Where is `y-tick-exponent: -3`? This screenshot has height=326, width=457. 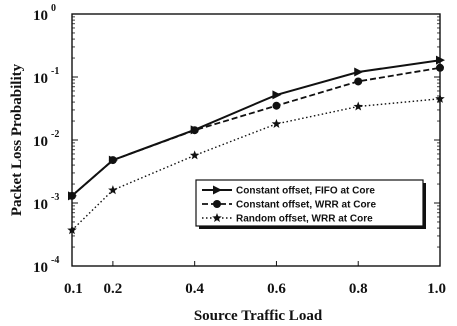 y-tick-exponent: -3 is located at coordinates (55, 197).